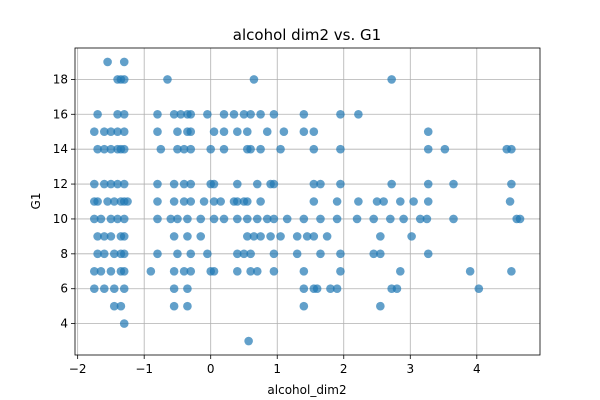 Image resolution: width=600 pixels, height=400 pixels. I want to click on y-tick-label: 6, so click(64, 289).